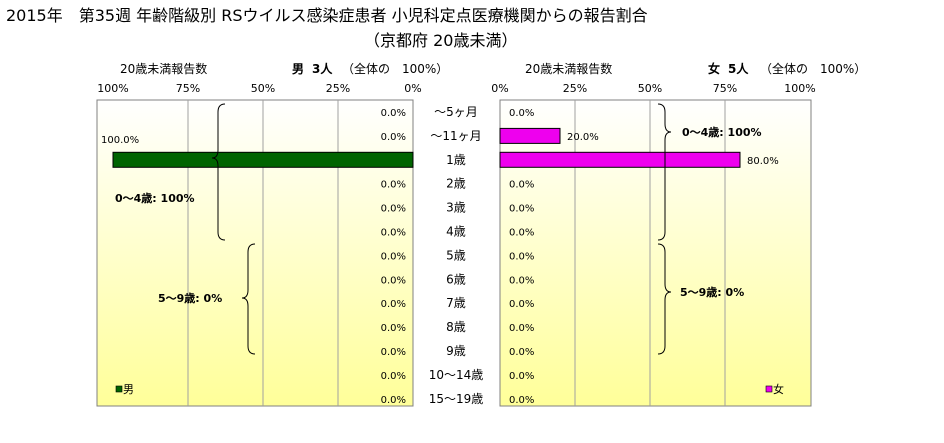 The image size is (944, 443). What do you see at coordinates (722, 132) in the screenshot?
I see `right-upper-bracket-label: 0～4歳: 100%` at bounding box center [722, 132].